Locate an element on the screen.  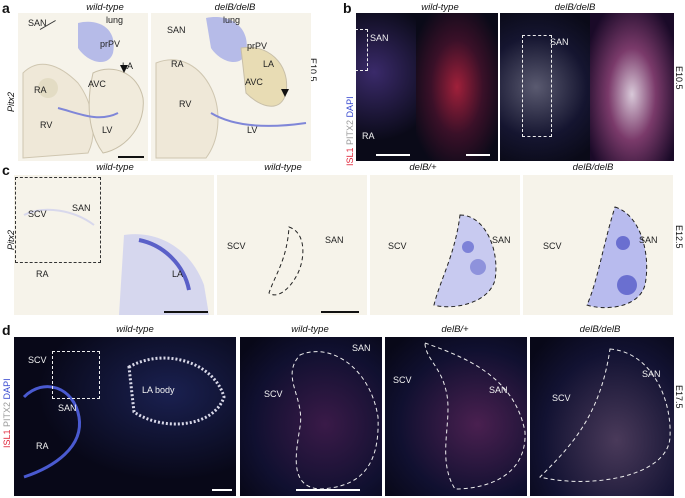
fluo-image-delb-zoom is located at coordinates (632, 87).